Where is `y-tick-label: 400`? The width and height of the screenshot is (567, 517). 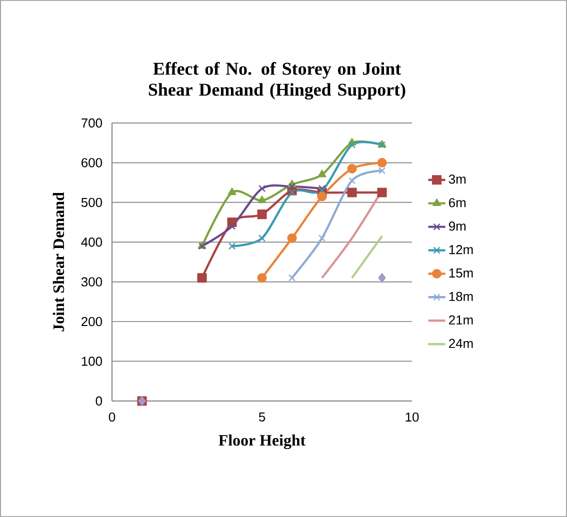
y-tick-label: 400 is located at coordinates (91, 242).